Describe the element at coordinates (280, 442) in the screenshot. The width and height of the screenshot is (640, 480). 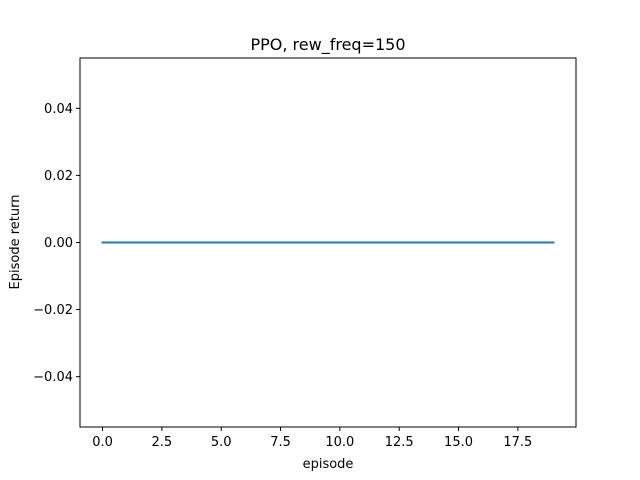
I see `x-tick-label: 7.5` at that location.